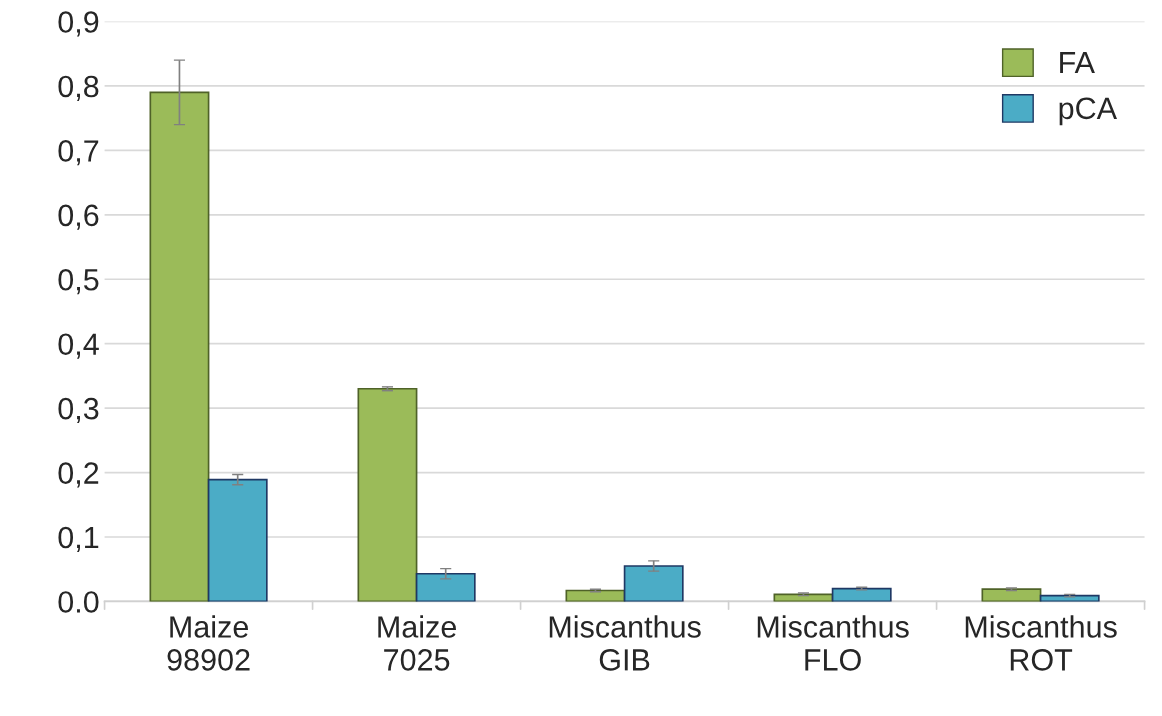  Describe the element at coordinates (78, 281) in the screenshot. I see `y-tick-label: 0,5` at that location.